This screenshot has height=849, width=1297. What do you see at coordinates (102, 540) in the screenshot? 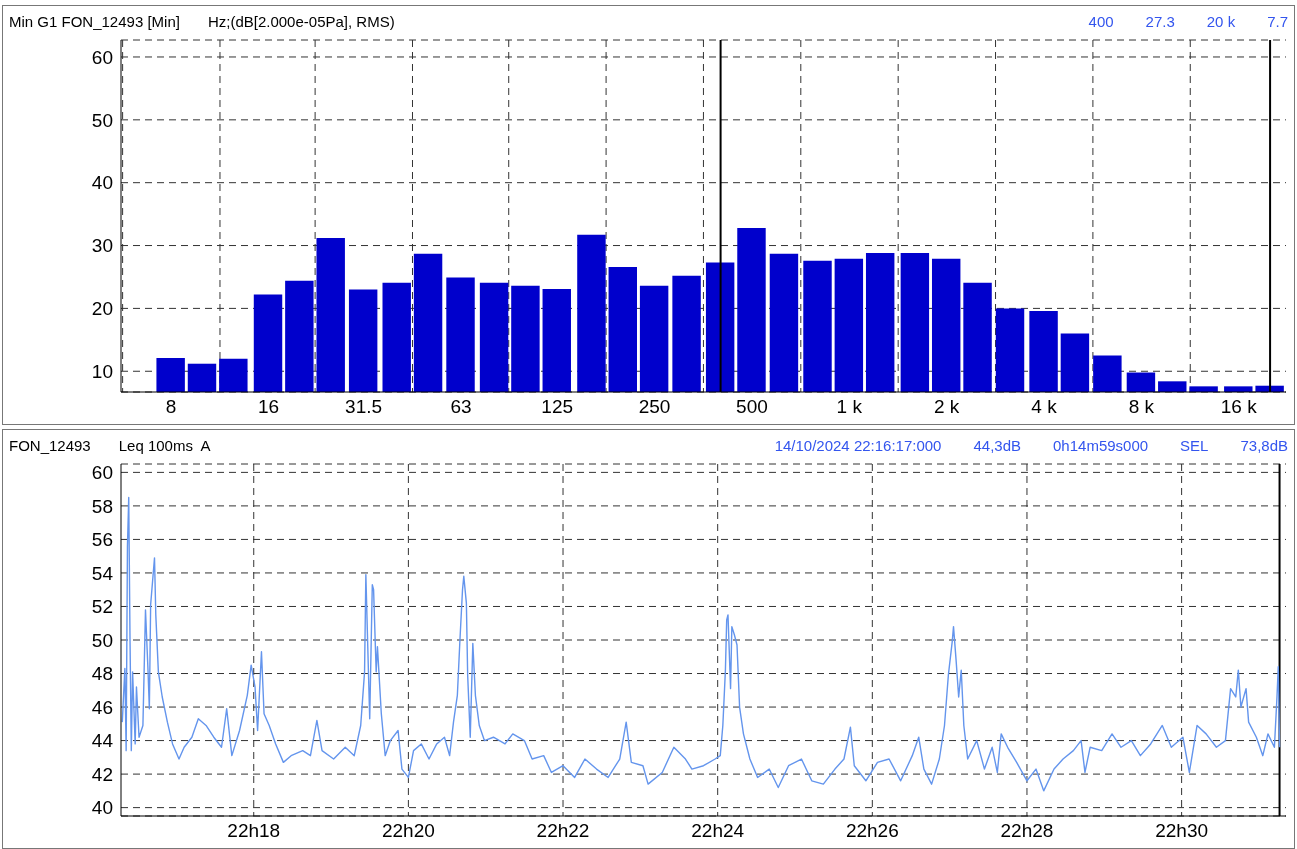
I see `y-tick-label: 56` at bounding box center [102, 540].